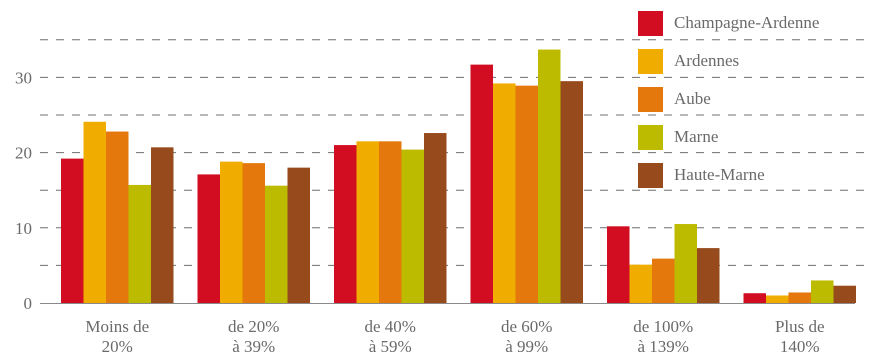  I want to click on x-tick-label-line: à 59%, so click(390, 346).